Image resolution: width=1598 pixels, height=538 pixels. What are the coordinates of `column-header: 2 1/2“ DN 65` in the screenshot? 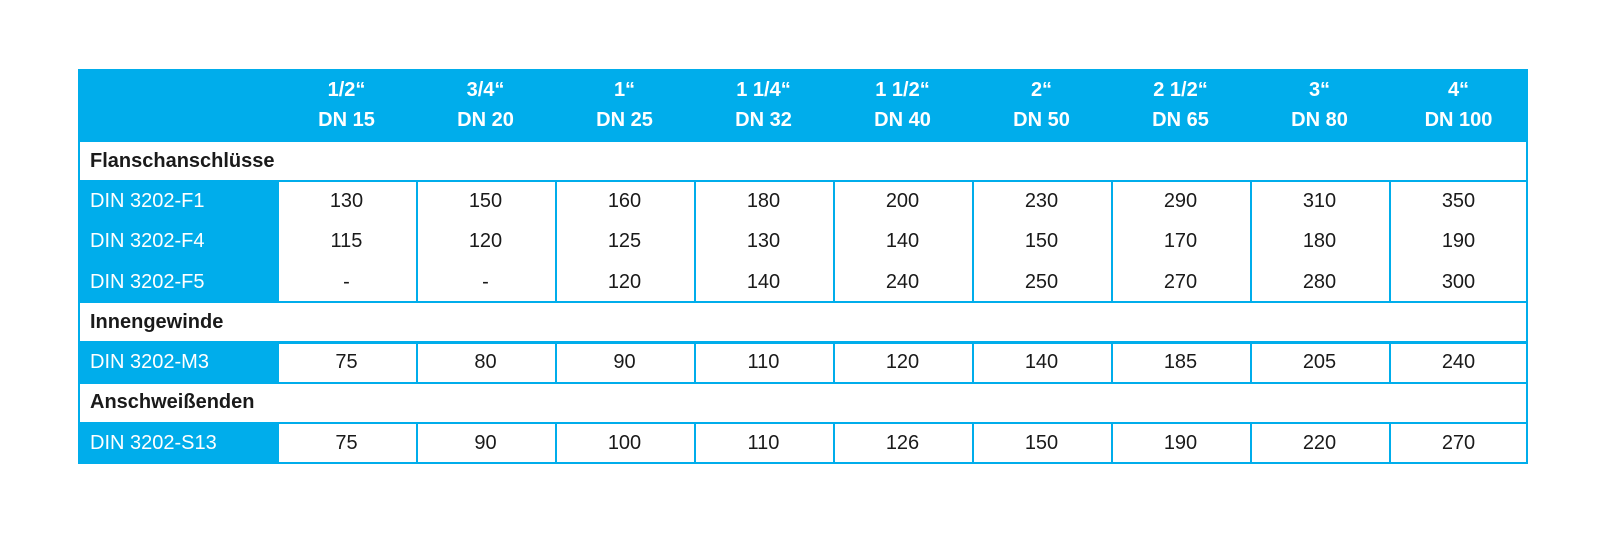 It's located at (1180, 104).